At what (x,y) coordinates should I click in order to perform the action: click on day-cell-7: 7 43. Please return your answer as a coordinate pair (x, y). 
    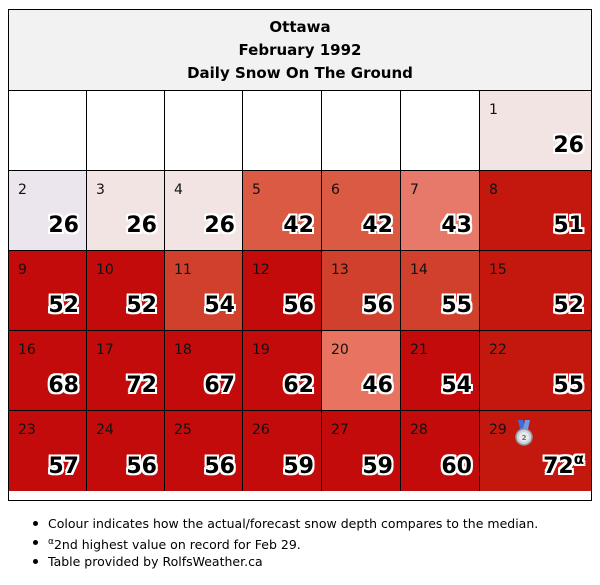
    Looking at the image, I should click on (440, 211).